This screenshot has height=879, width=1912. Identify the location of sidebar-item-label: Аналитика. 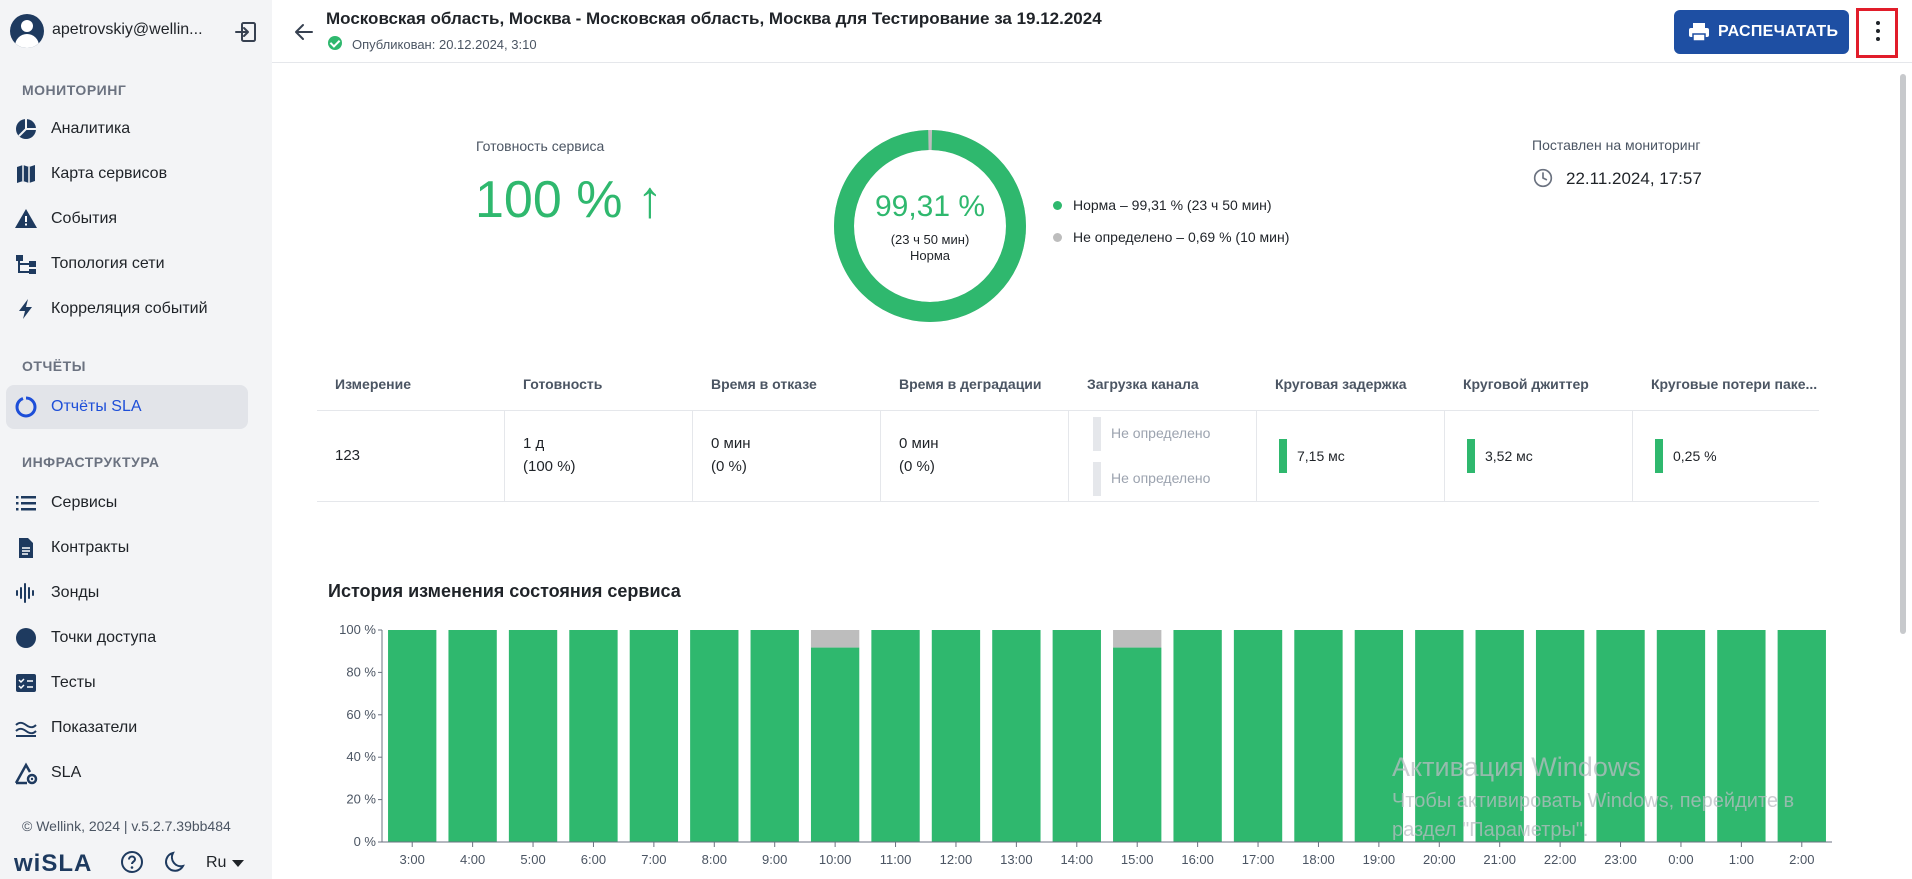
(91, 128).